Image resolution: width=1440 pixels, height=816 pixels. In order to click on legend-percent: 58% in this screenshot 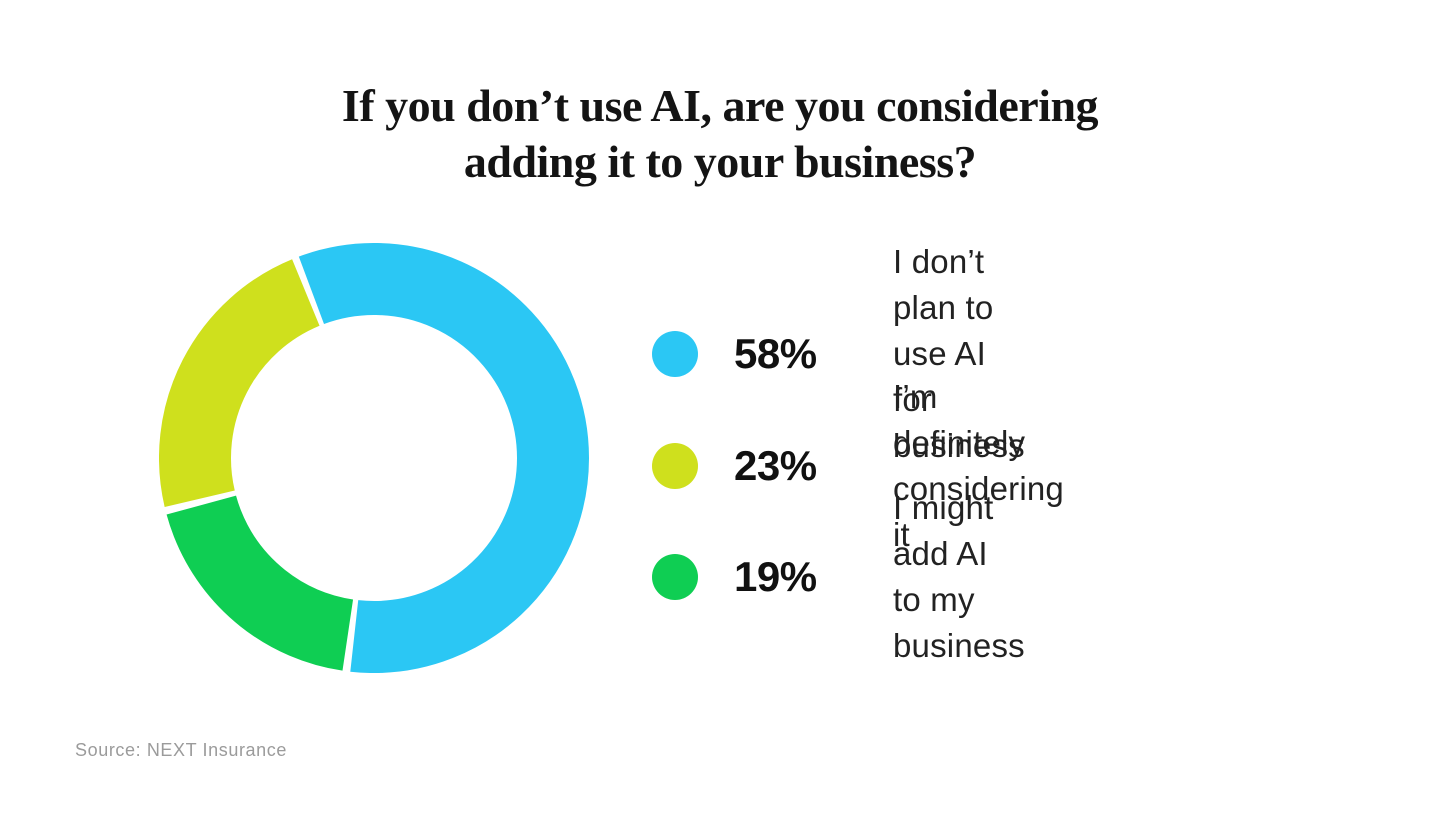, I will do `click(775, 353)`.